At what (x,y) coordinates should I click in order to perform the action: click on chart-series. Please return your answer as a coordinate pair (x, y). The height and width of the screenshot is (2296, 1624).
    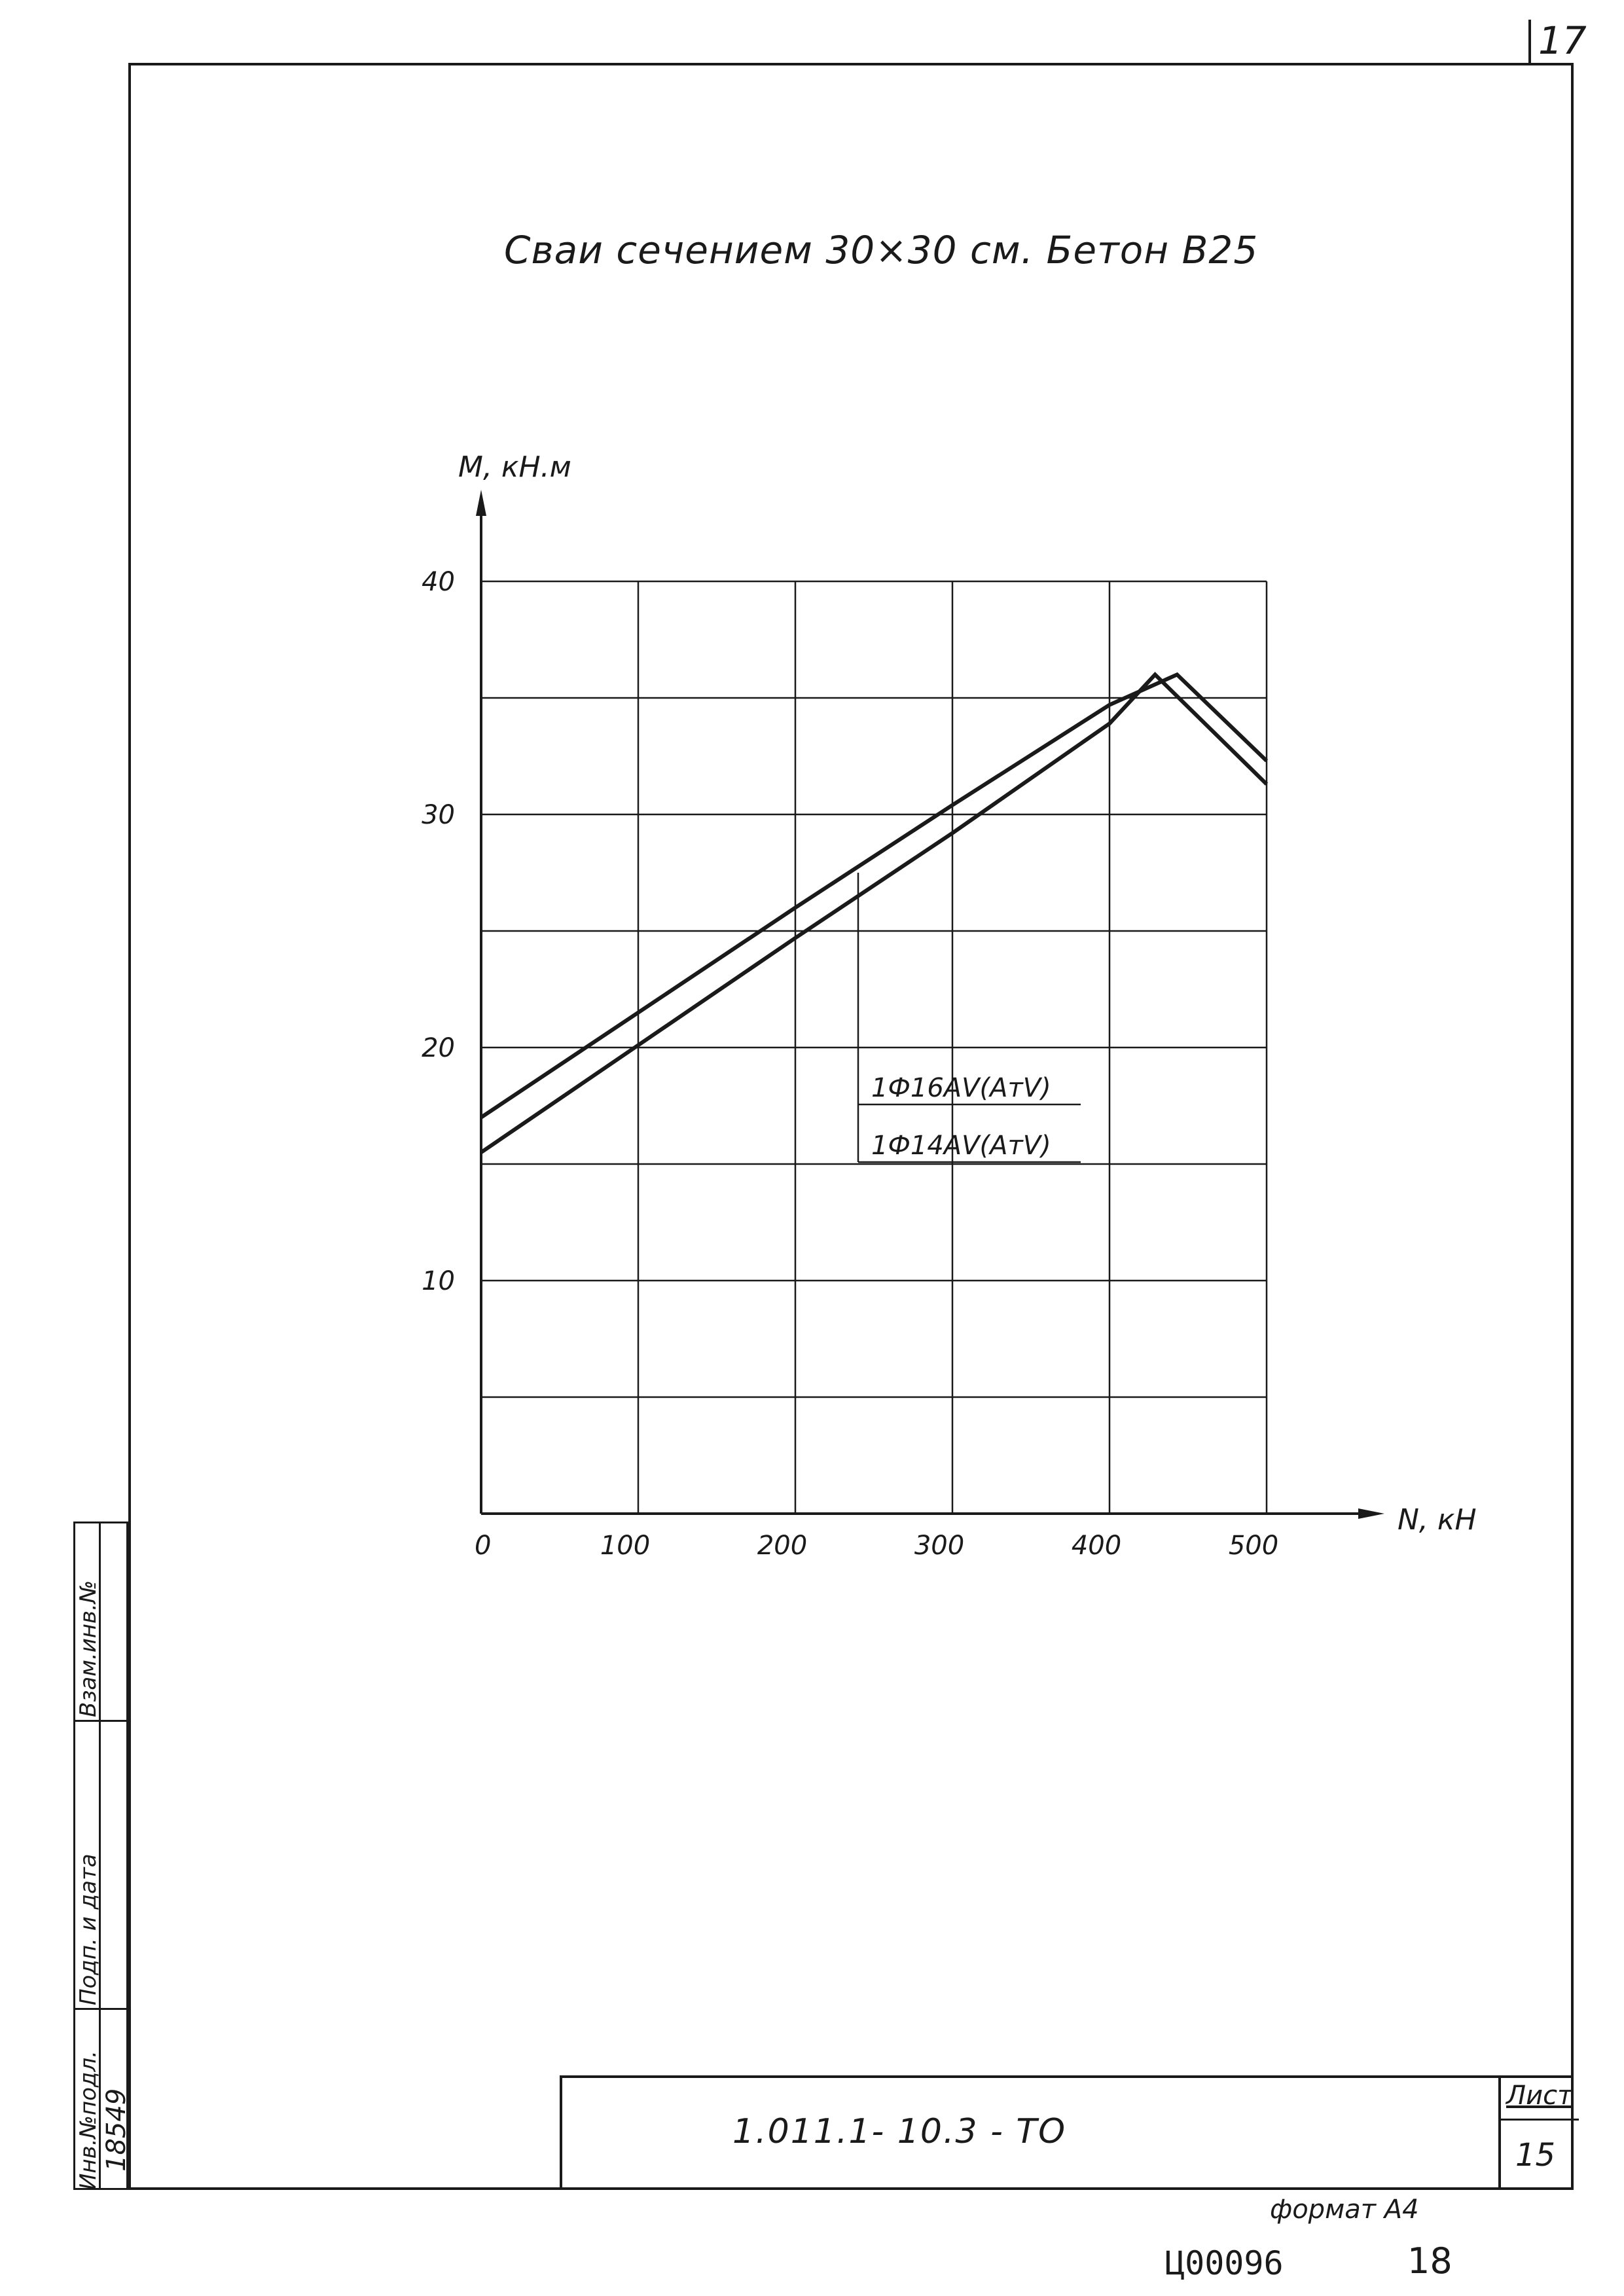
    Looking at the image, I should click on (874, 913).